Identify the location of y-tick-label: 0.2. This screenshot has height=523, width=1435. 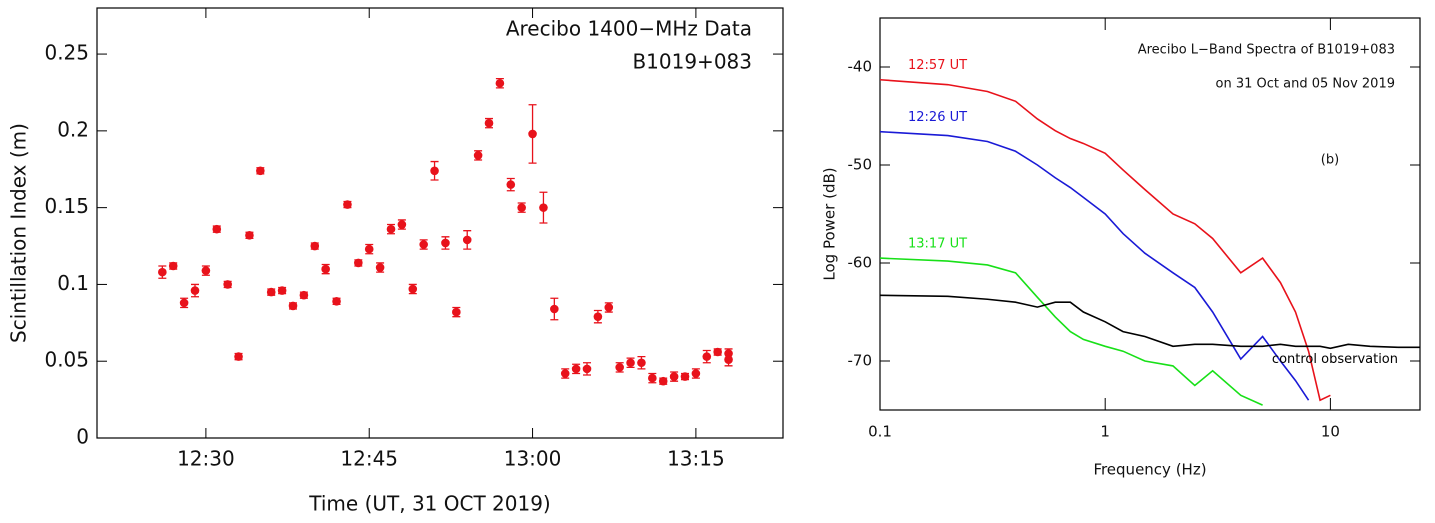
(73, 129).